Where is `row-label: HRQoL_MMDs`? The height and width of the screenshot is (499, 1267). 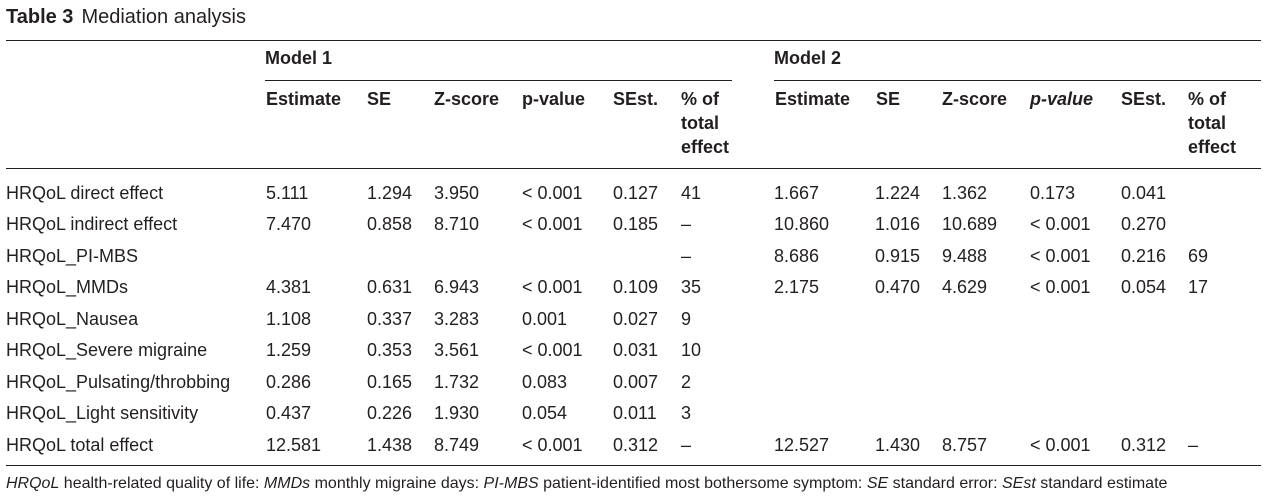 row-label: HRQoL_MMDs is located at coordinates (67, 287).